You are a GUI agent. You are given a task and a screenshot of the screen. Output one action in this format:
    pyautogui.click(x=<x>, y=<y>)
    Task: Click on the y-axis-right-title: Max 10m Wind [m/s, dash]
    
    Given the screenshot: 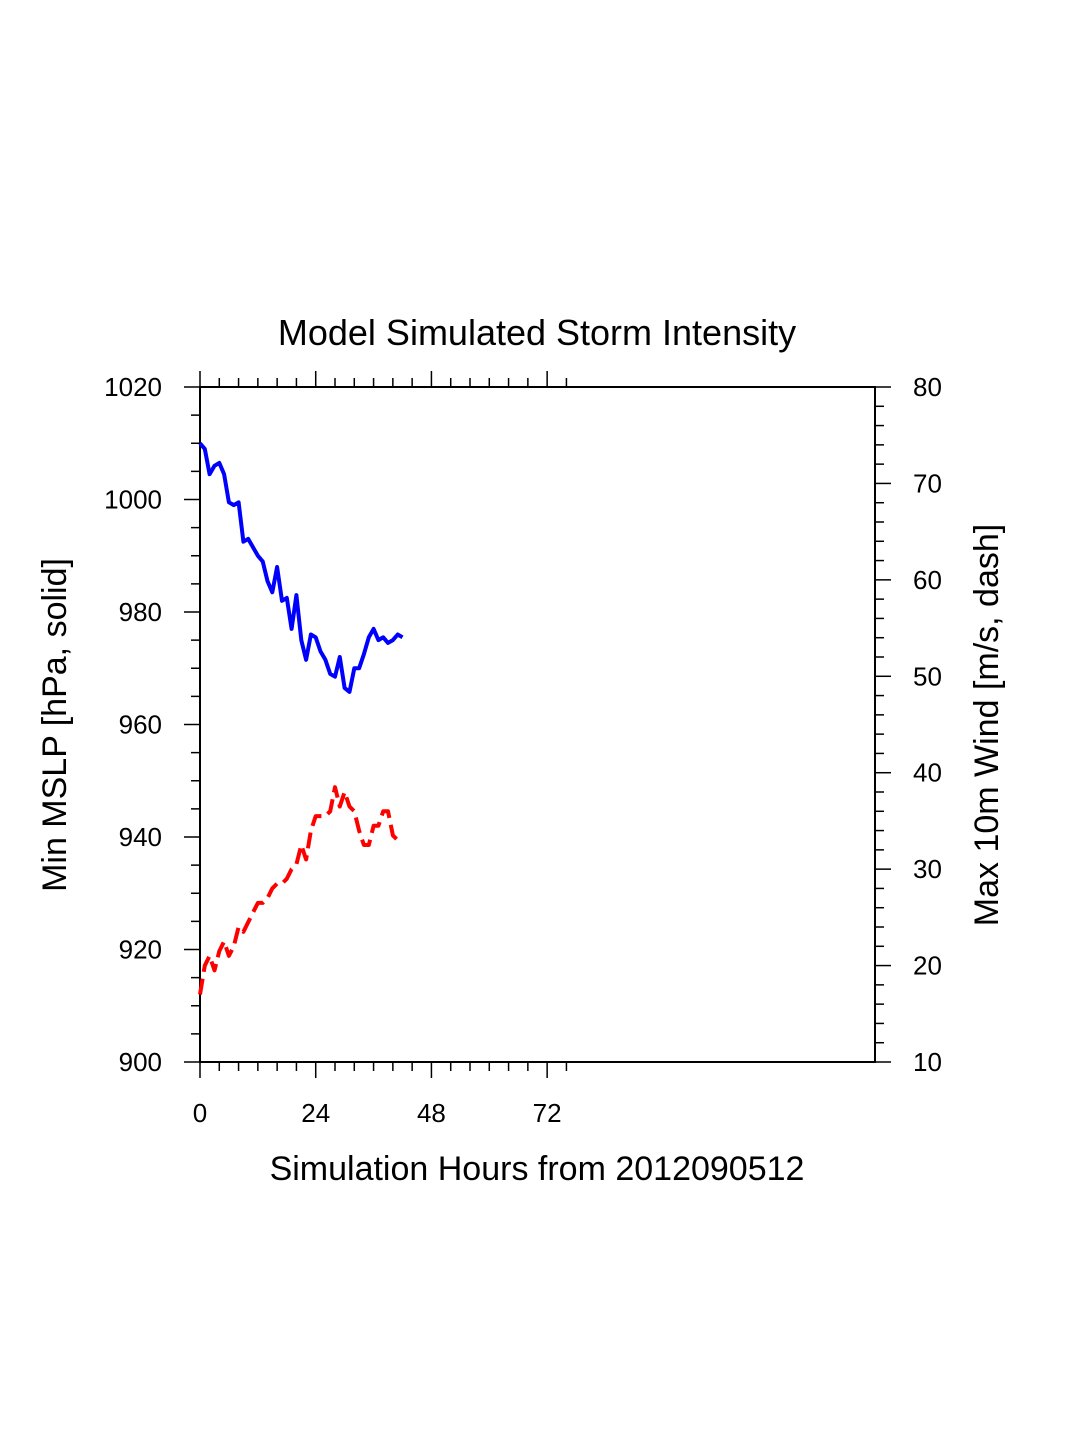 What is the action you would take?
    pyautogui.click(x=987, y=725)
    